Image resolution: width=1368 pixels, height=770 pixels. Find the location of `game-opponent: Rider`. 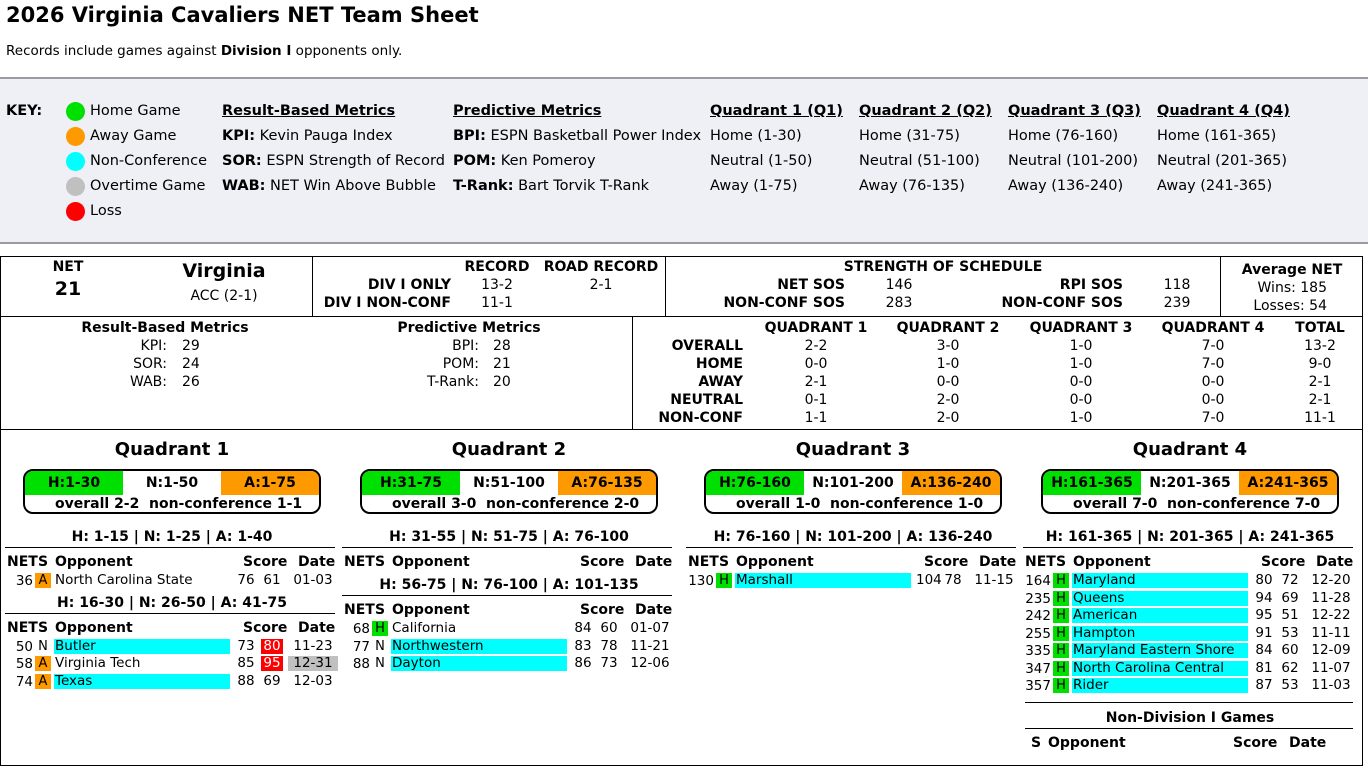

game-opponent: Rider is located at coordinates (1160, 685).